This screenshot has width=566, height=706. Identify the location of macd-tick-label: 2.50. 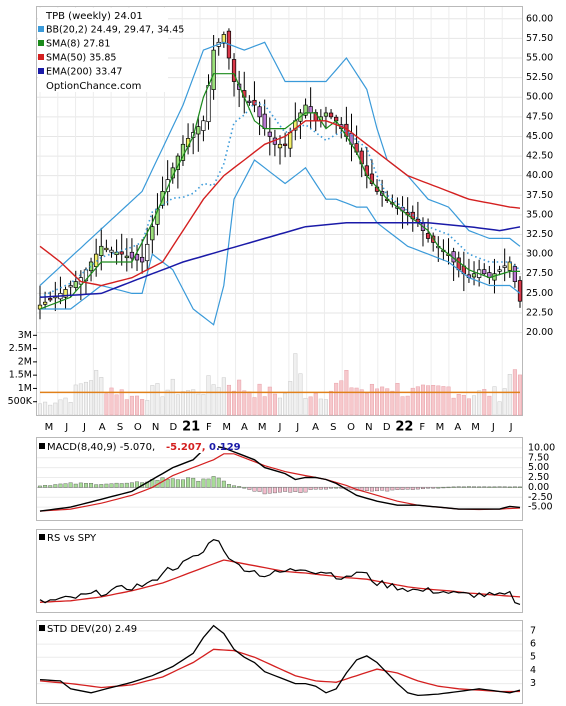
(538, 477).